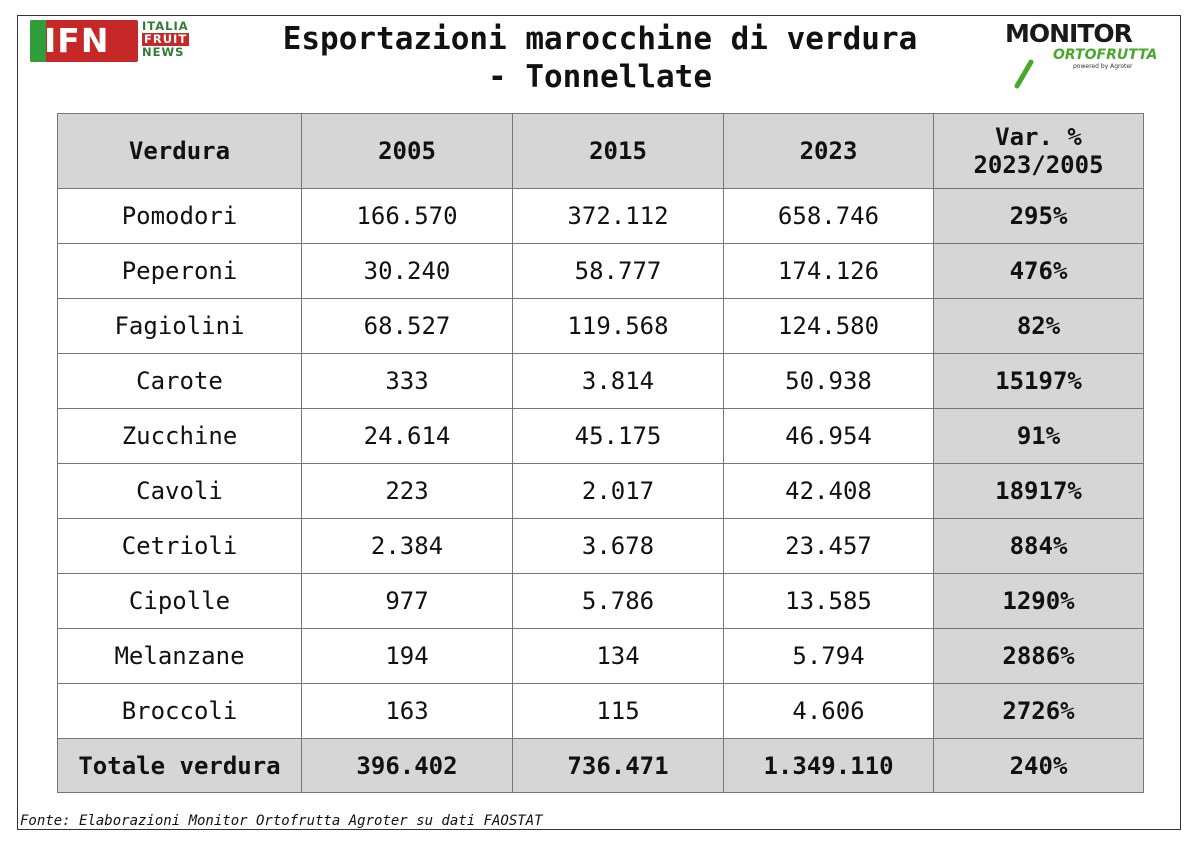 This screenshot has height=843, width=1200. I want to click on column-header-label: Verdura, so click(179, 151).